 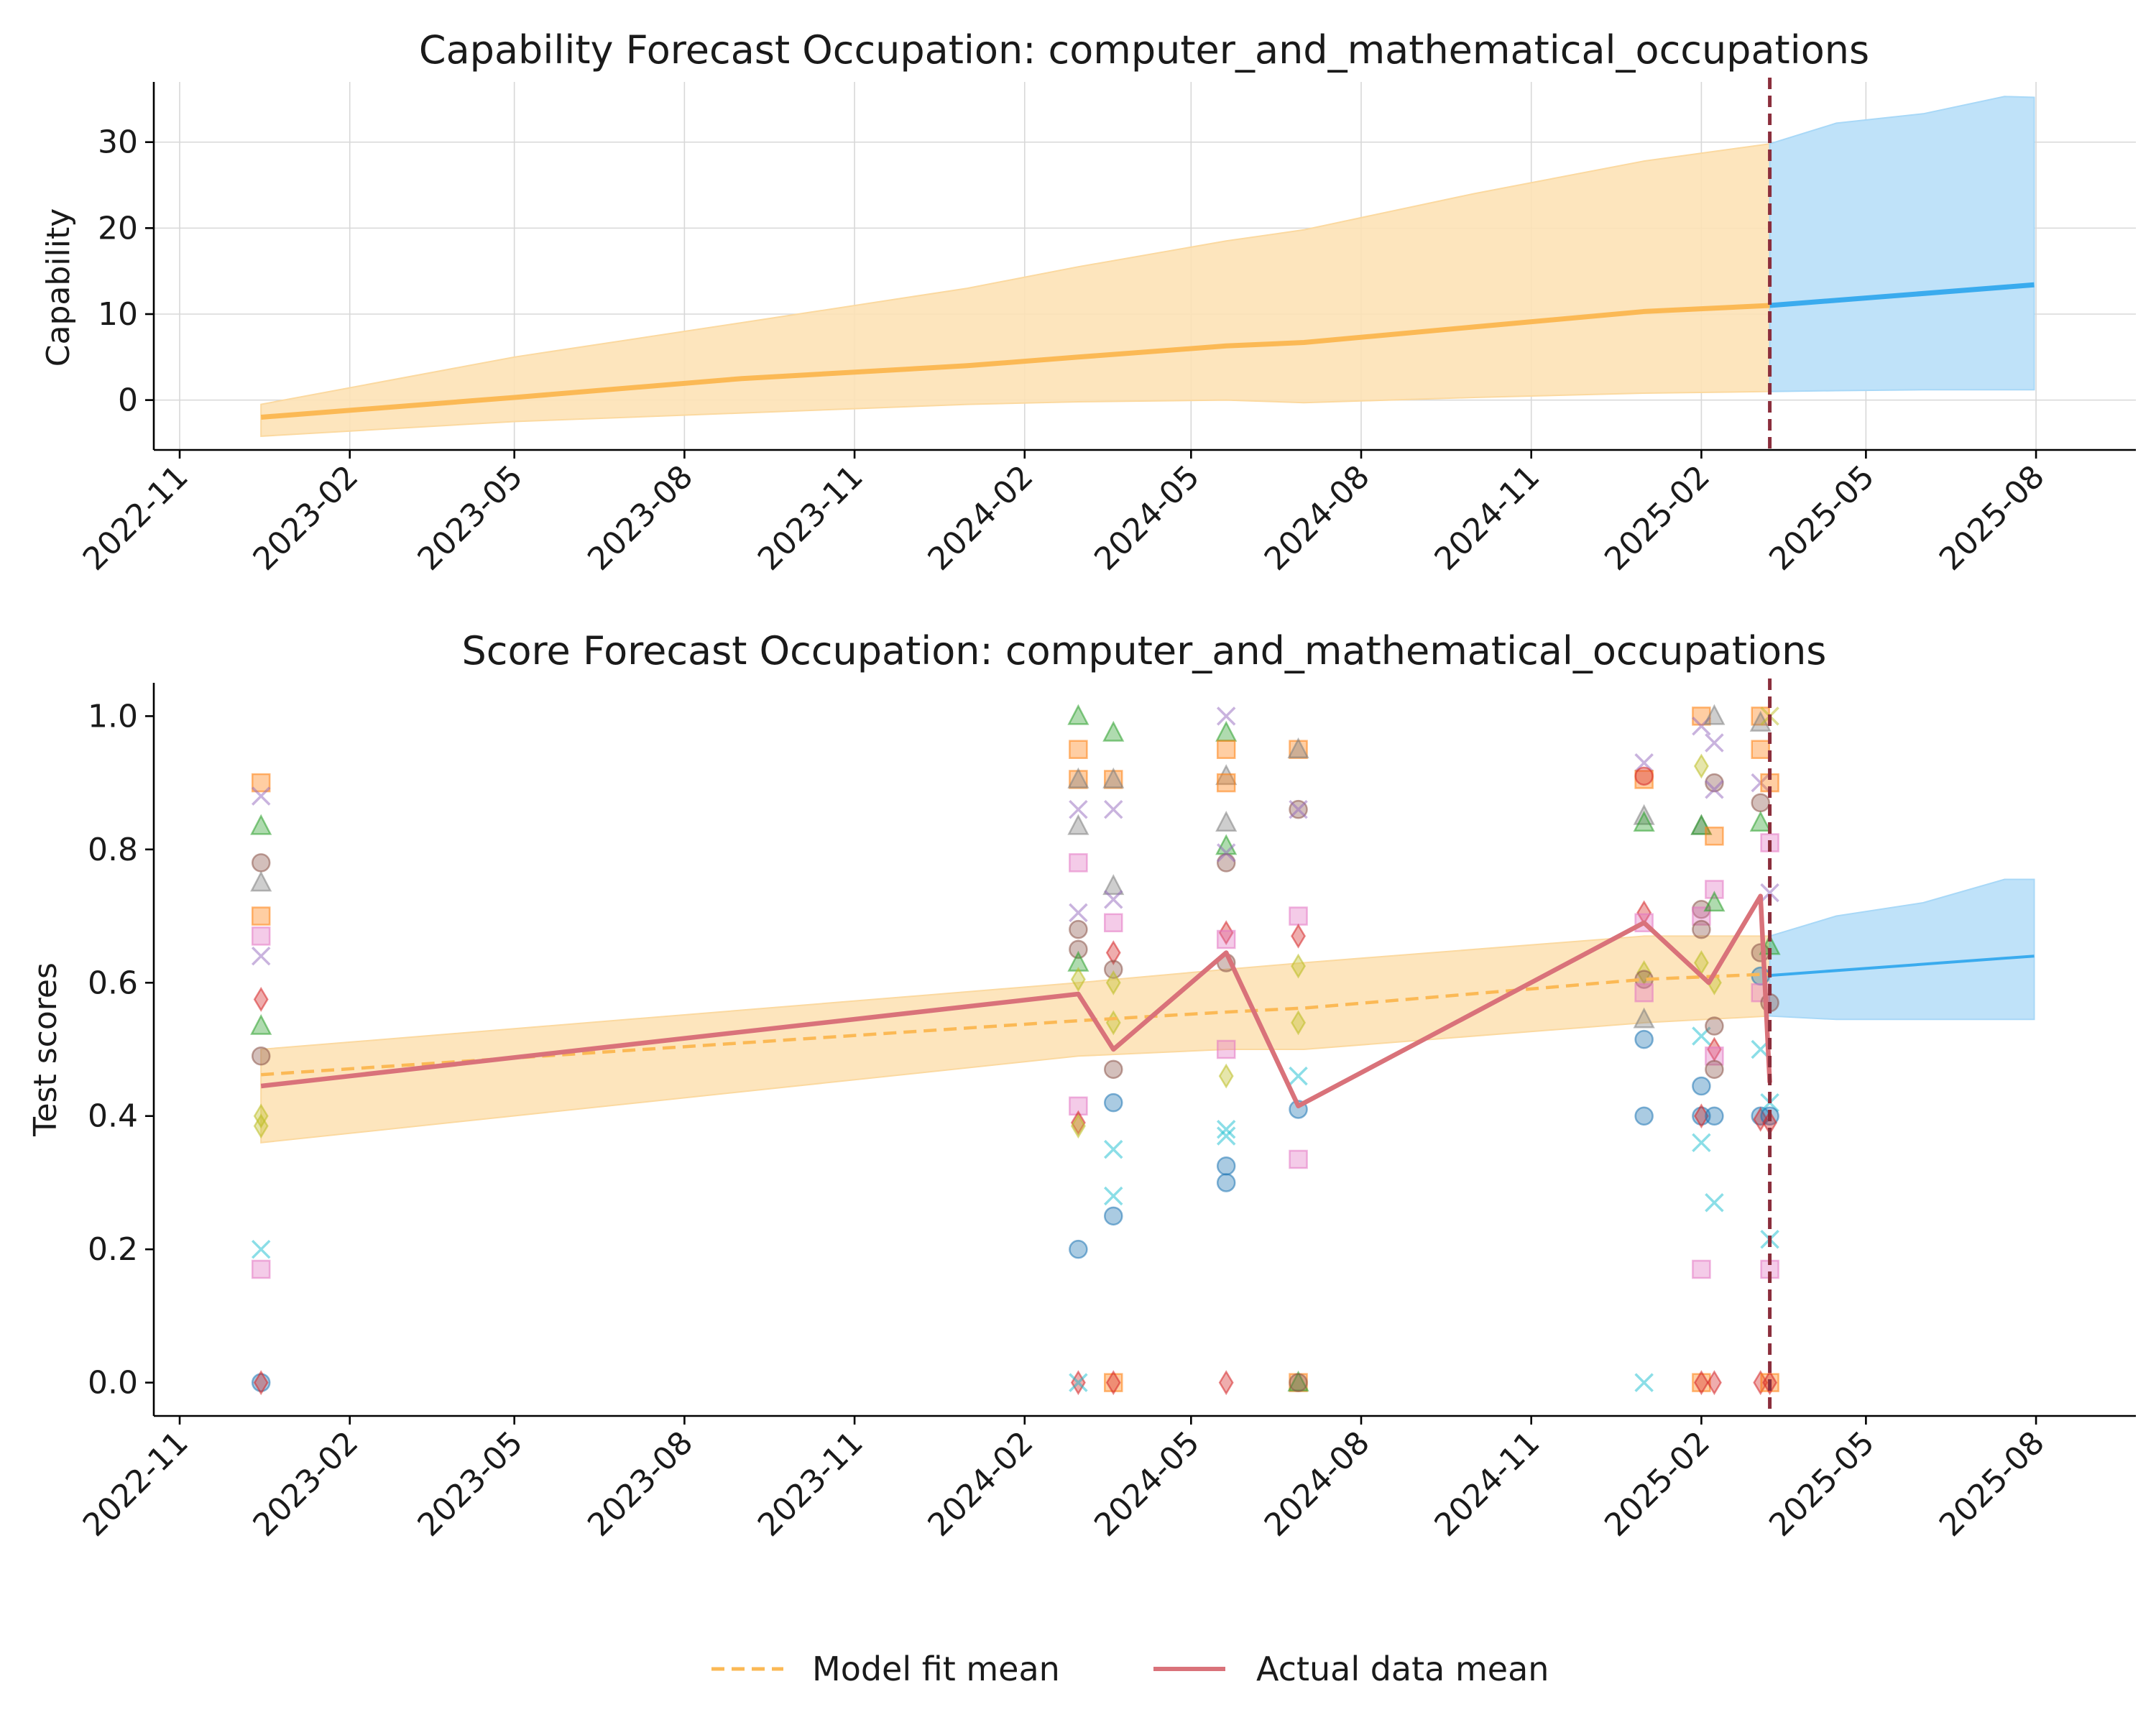 I want to click on score-x-tick-label: 2023-02, so click(x=306, y=1484).